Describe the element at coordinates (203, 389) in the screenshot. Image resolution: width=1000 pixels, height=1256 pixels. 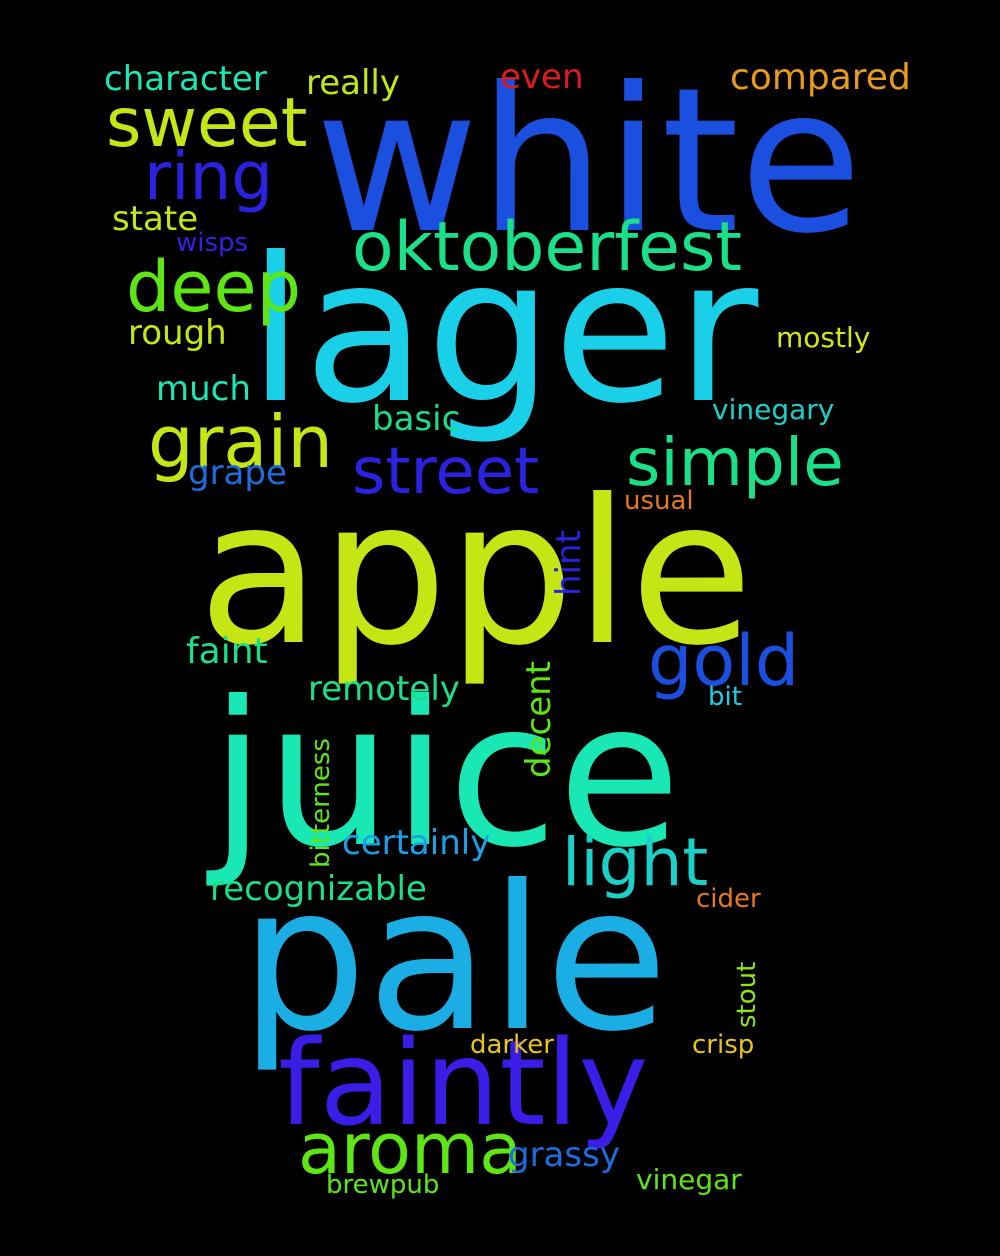
I see `word-much: much` at that location.